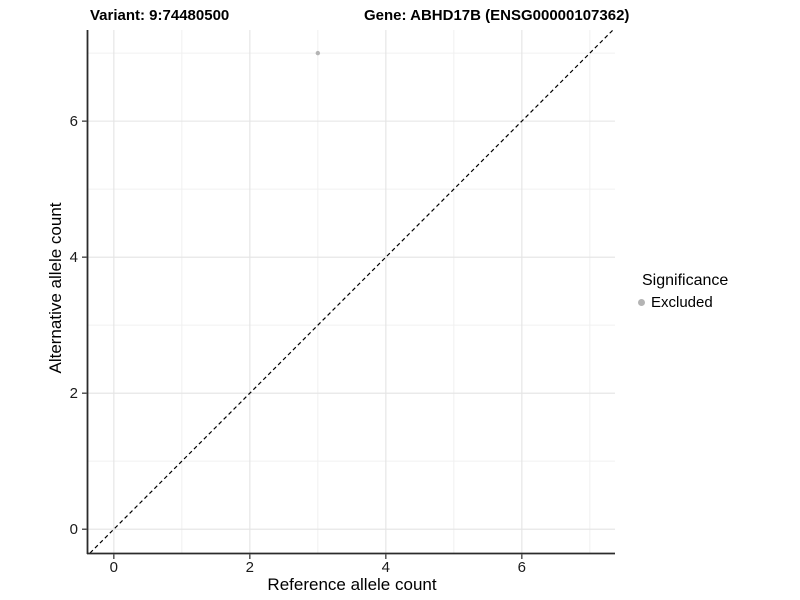 This screenshot has width=800, height=600. I want to click on y-tick-label: 2, so click(74, 393).